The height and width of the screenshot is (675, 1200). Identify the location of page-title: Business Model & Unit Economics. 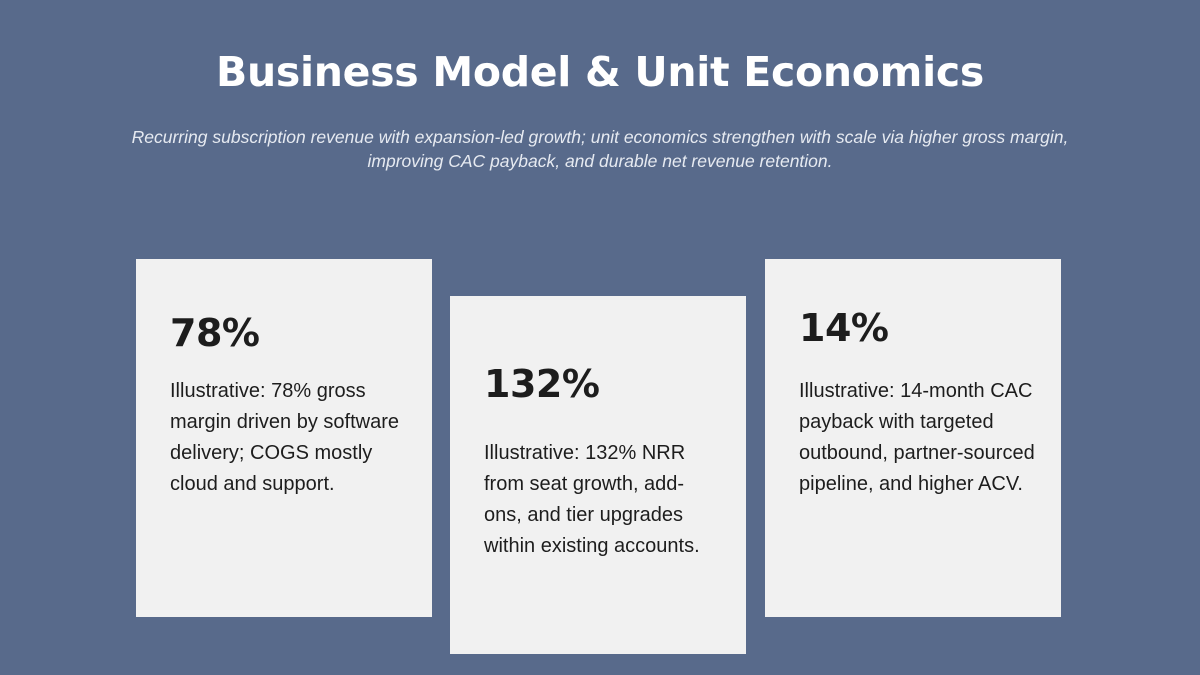
(600, 72).